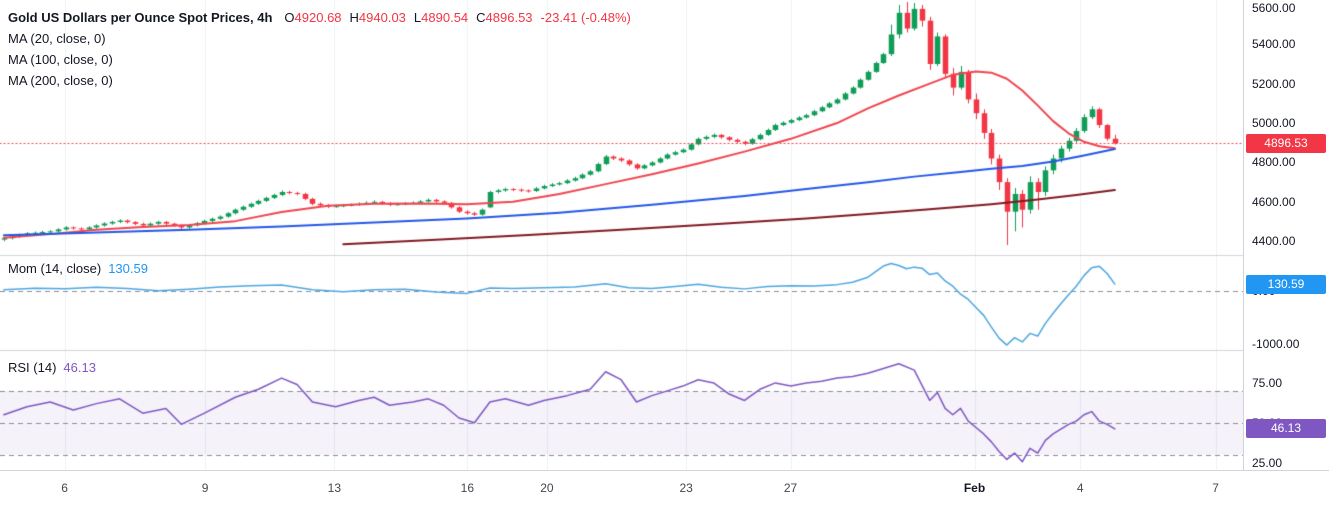  I want to click on momentum-value: 130.59, so click(128, 268).